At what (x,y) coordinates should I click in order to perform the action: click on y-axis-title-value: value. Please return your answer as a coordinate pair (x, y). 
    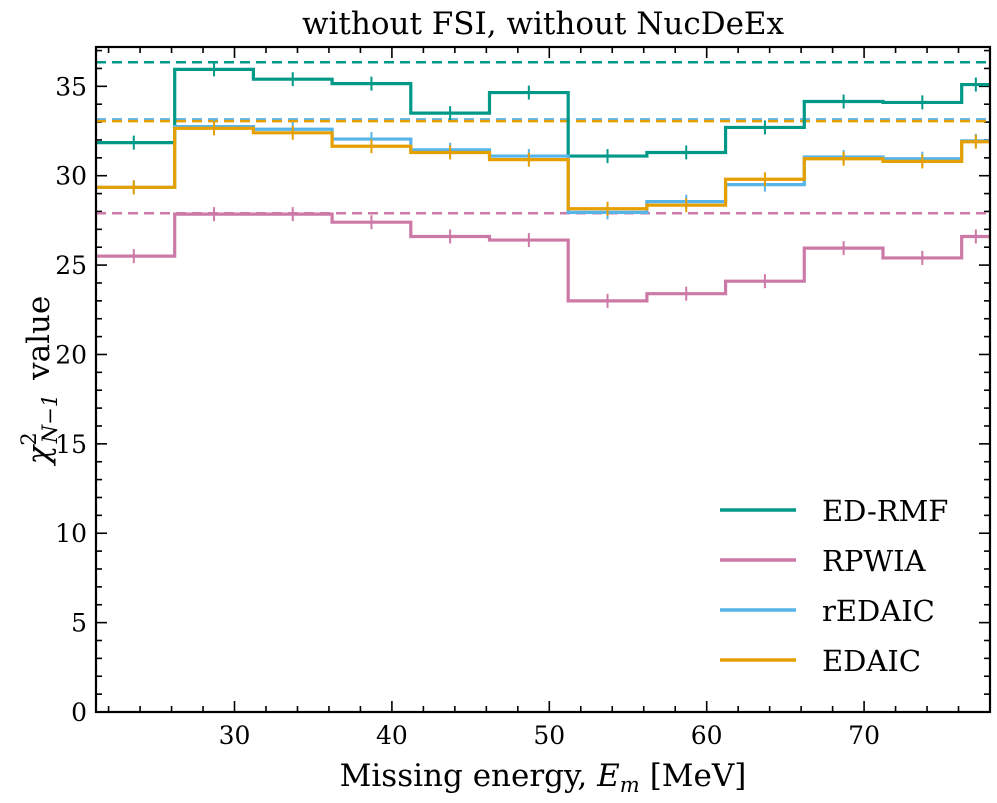
    Looking at the image, I should click on (39, 338).